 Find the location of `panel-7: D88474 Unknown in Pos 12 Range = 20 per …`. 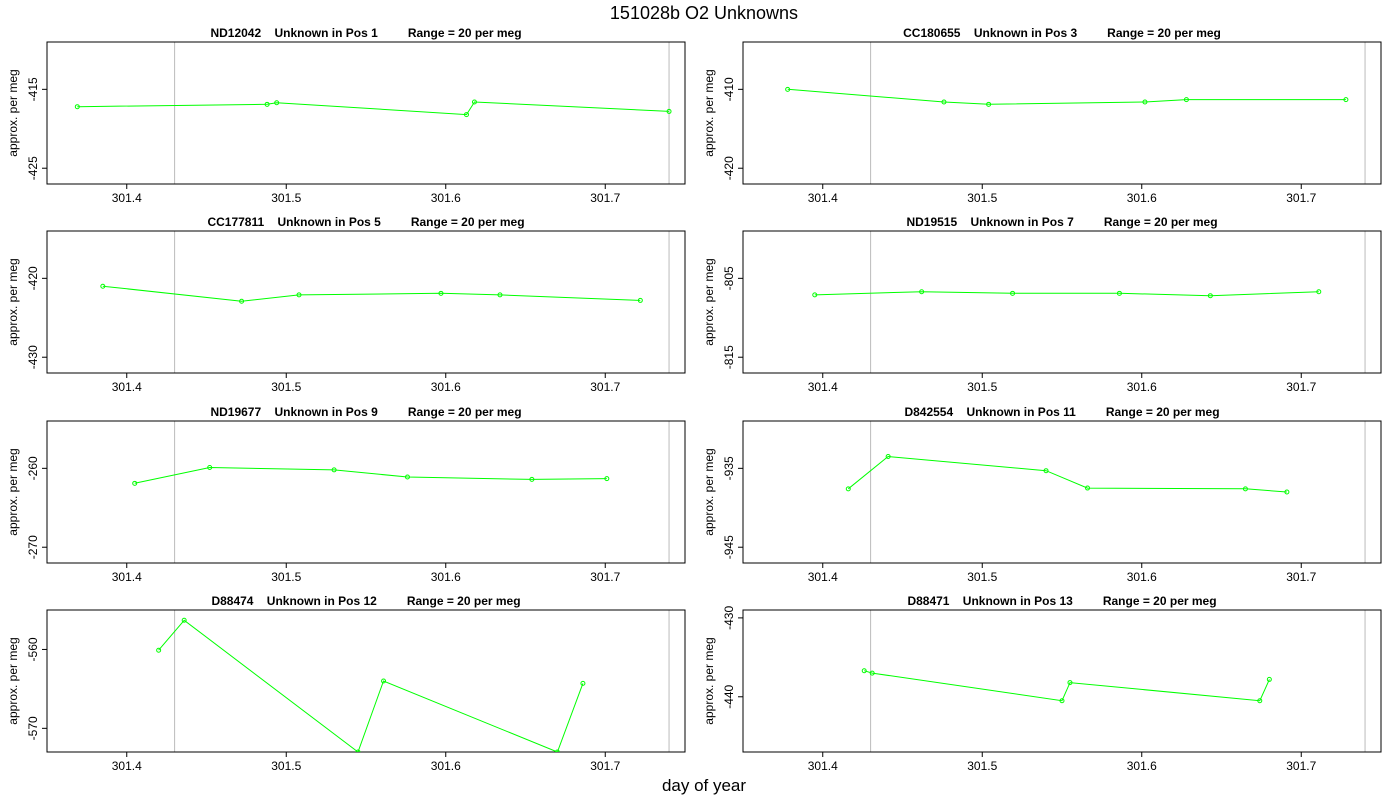

panel-7: D88474 Unknown in Pos 12 Range = 20 per … is located at coordinates (346, 683).